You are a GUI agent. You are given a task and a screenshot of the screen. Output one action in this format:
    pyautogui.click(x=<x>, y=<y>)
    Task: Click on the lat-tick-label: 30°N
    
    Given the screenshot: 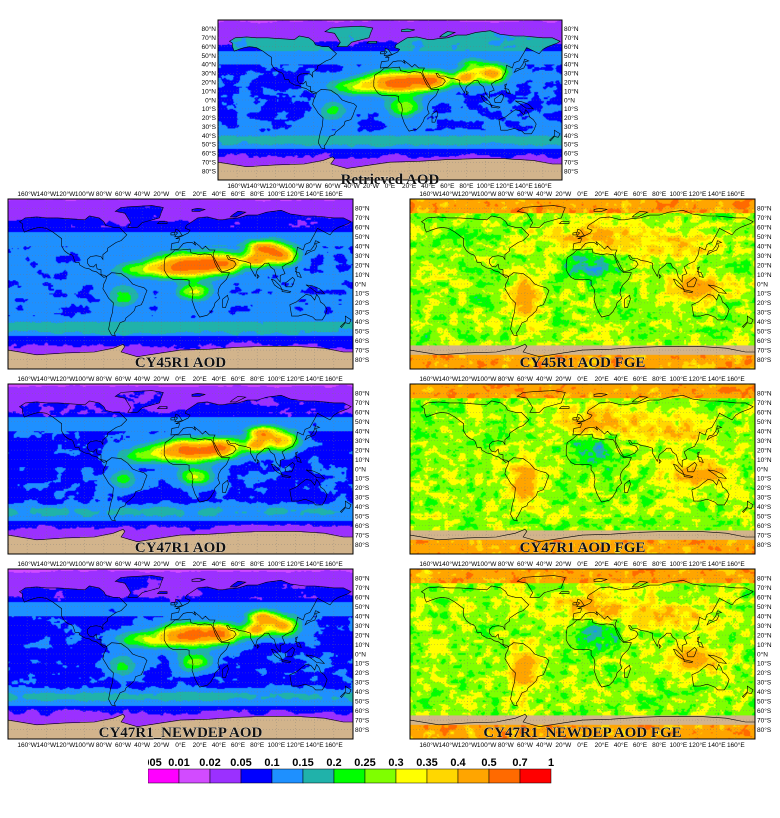 What is the action you would take?
    pyautogui.click(x=764, y=626)
    